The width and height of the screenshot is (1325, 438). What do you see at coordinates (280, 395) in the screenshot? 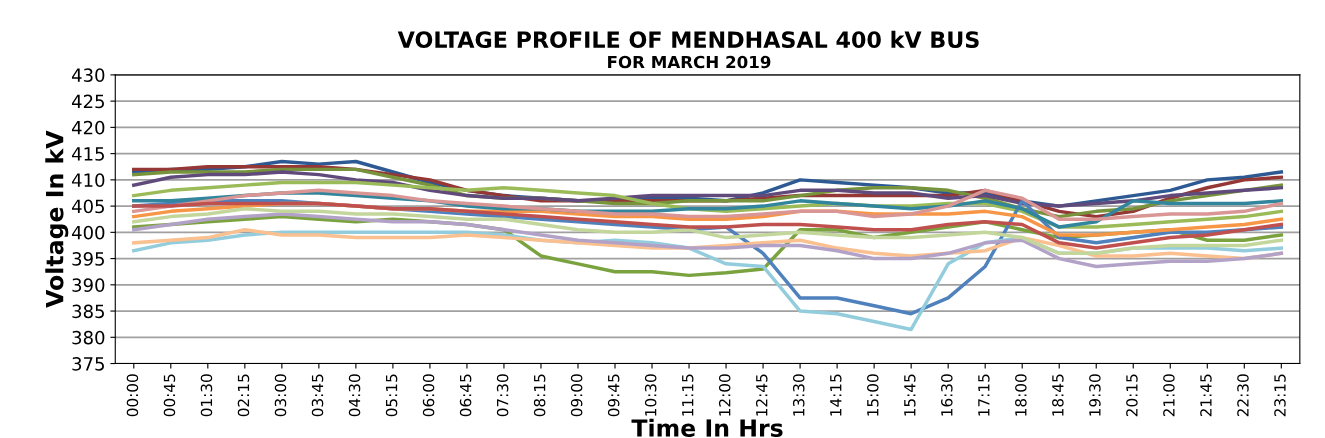
I see `x-tick-label: 03:00` at bounding box center [280, 395].